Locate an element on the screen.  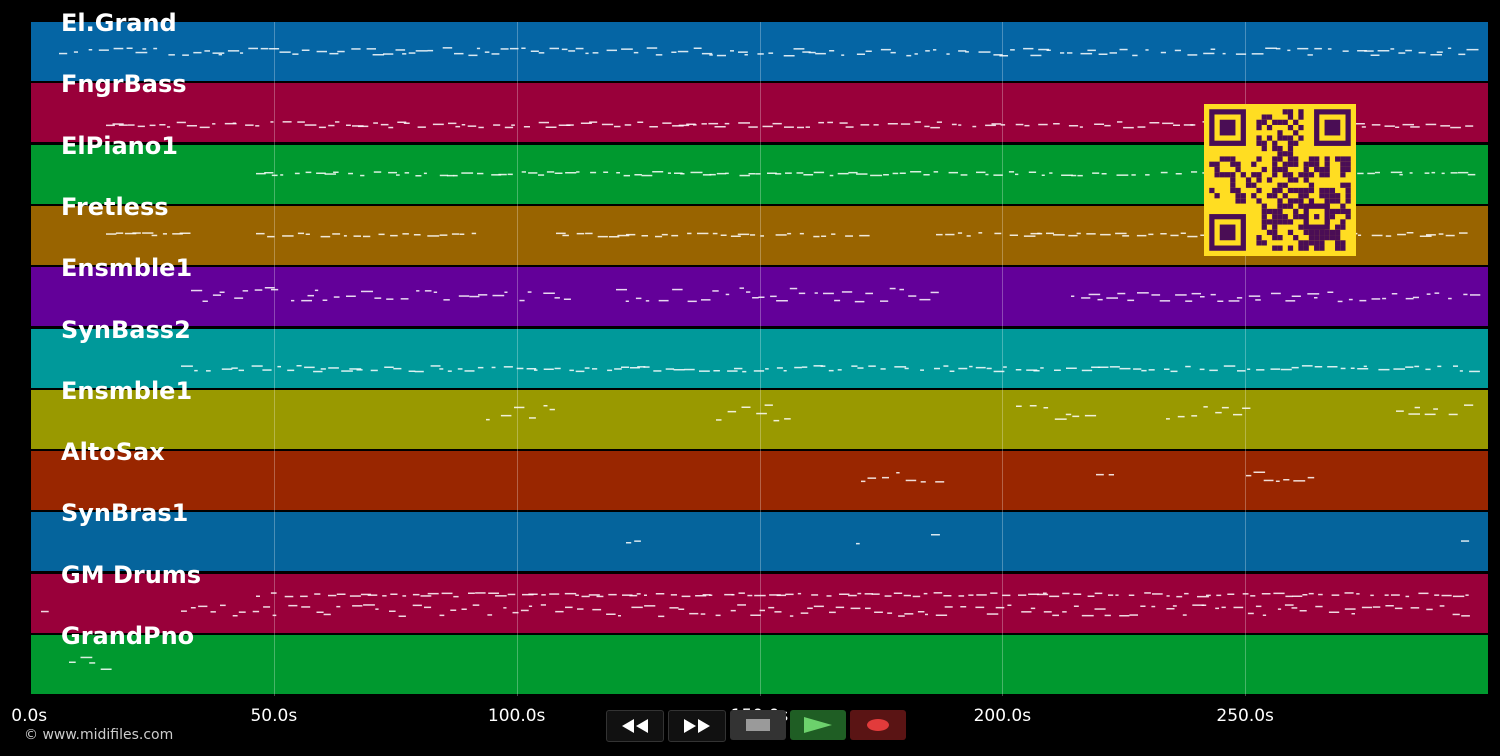
rewind-button is located at coordinates (635, 726).